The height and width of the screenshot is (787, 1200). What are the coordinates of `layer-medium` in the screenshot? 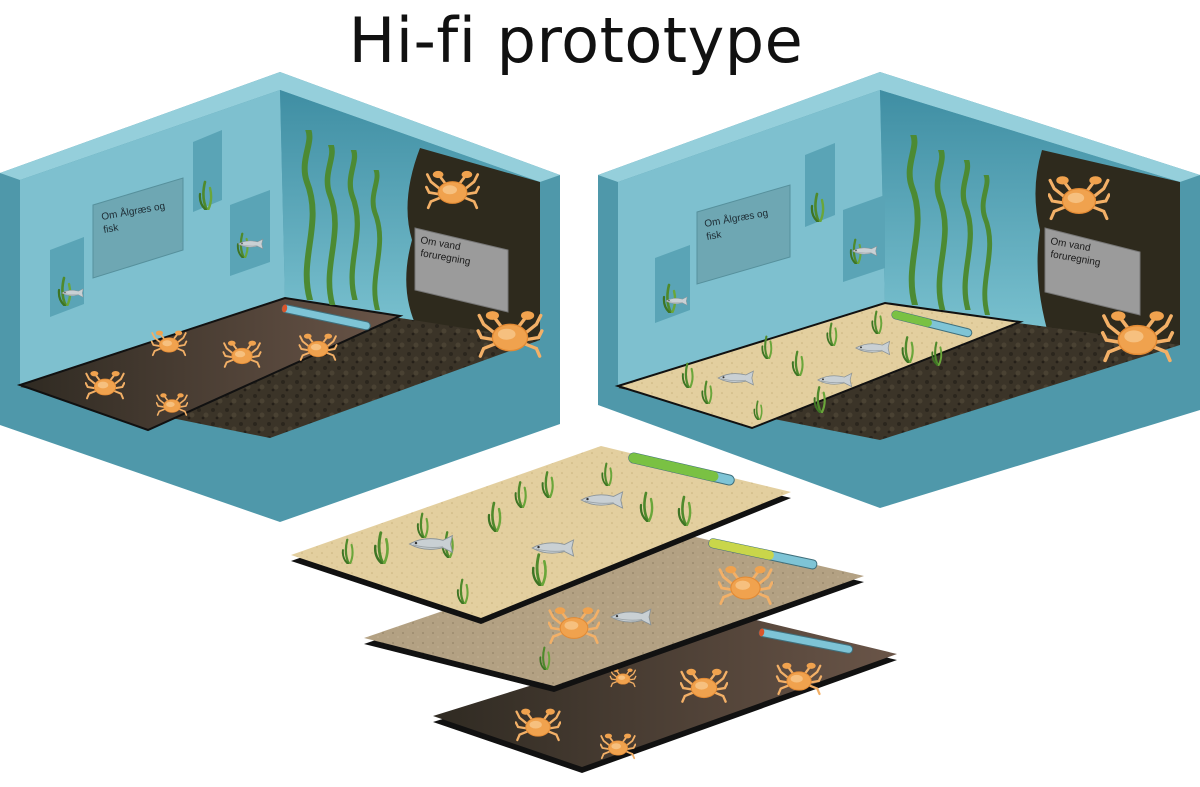 It's located at (614, 612).